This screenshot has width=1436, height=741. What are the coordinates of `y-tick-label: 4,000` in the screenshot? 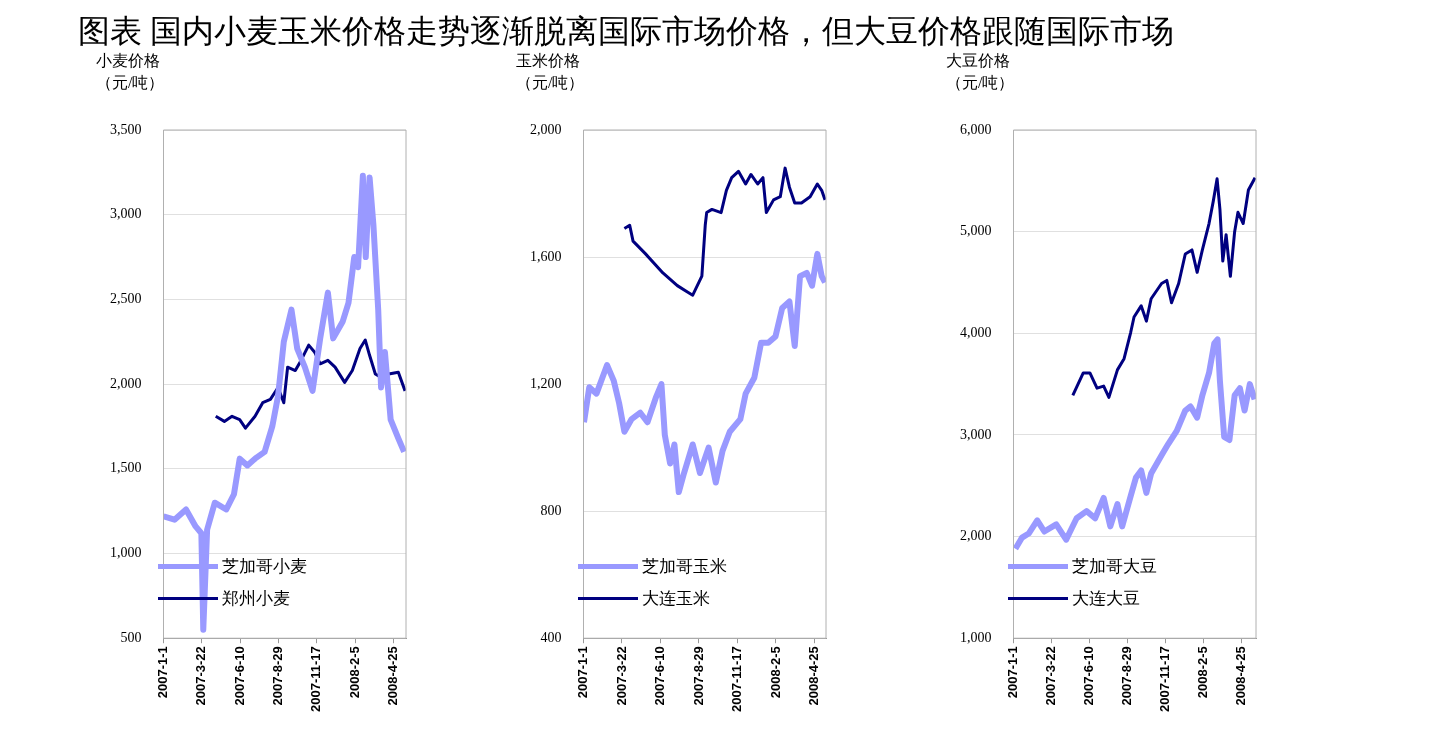 It's located at (976, 332).